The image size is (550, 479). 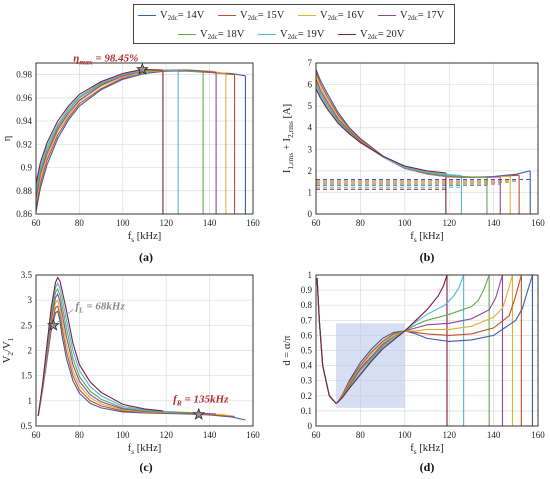 I want to click on y-axis-label: V2/V1, so click(x=8, y=350).